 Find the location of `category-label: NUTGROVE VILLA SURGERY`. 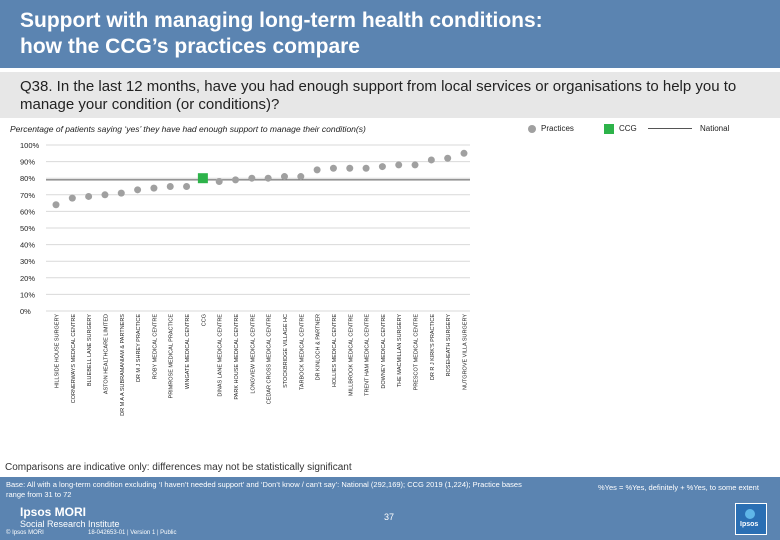

category-label: NUTGROVE VILLA SURGERY is located at coordinates (466, 352).